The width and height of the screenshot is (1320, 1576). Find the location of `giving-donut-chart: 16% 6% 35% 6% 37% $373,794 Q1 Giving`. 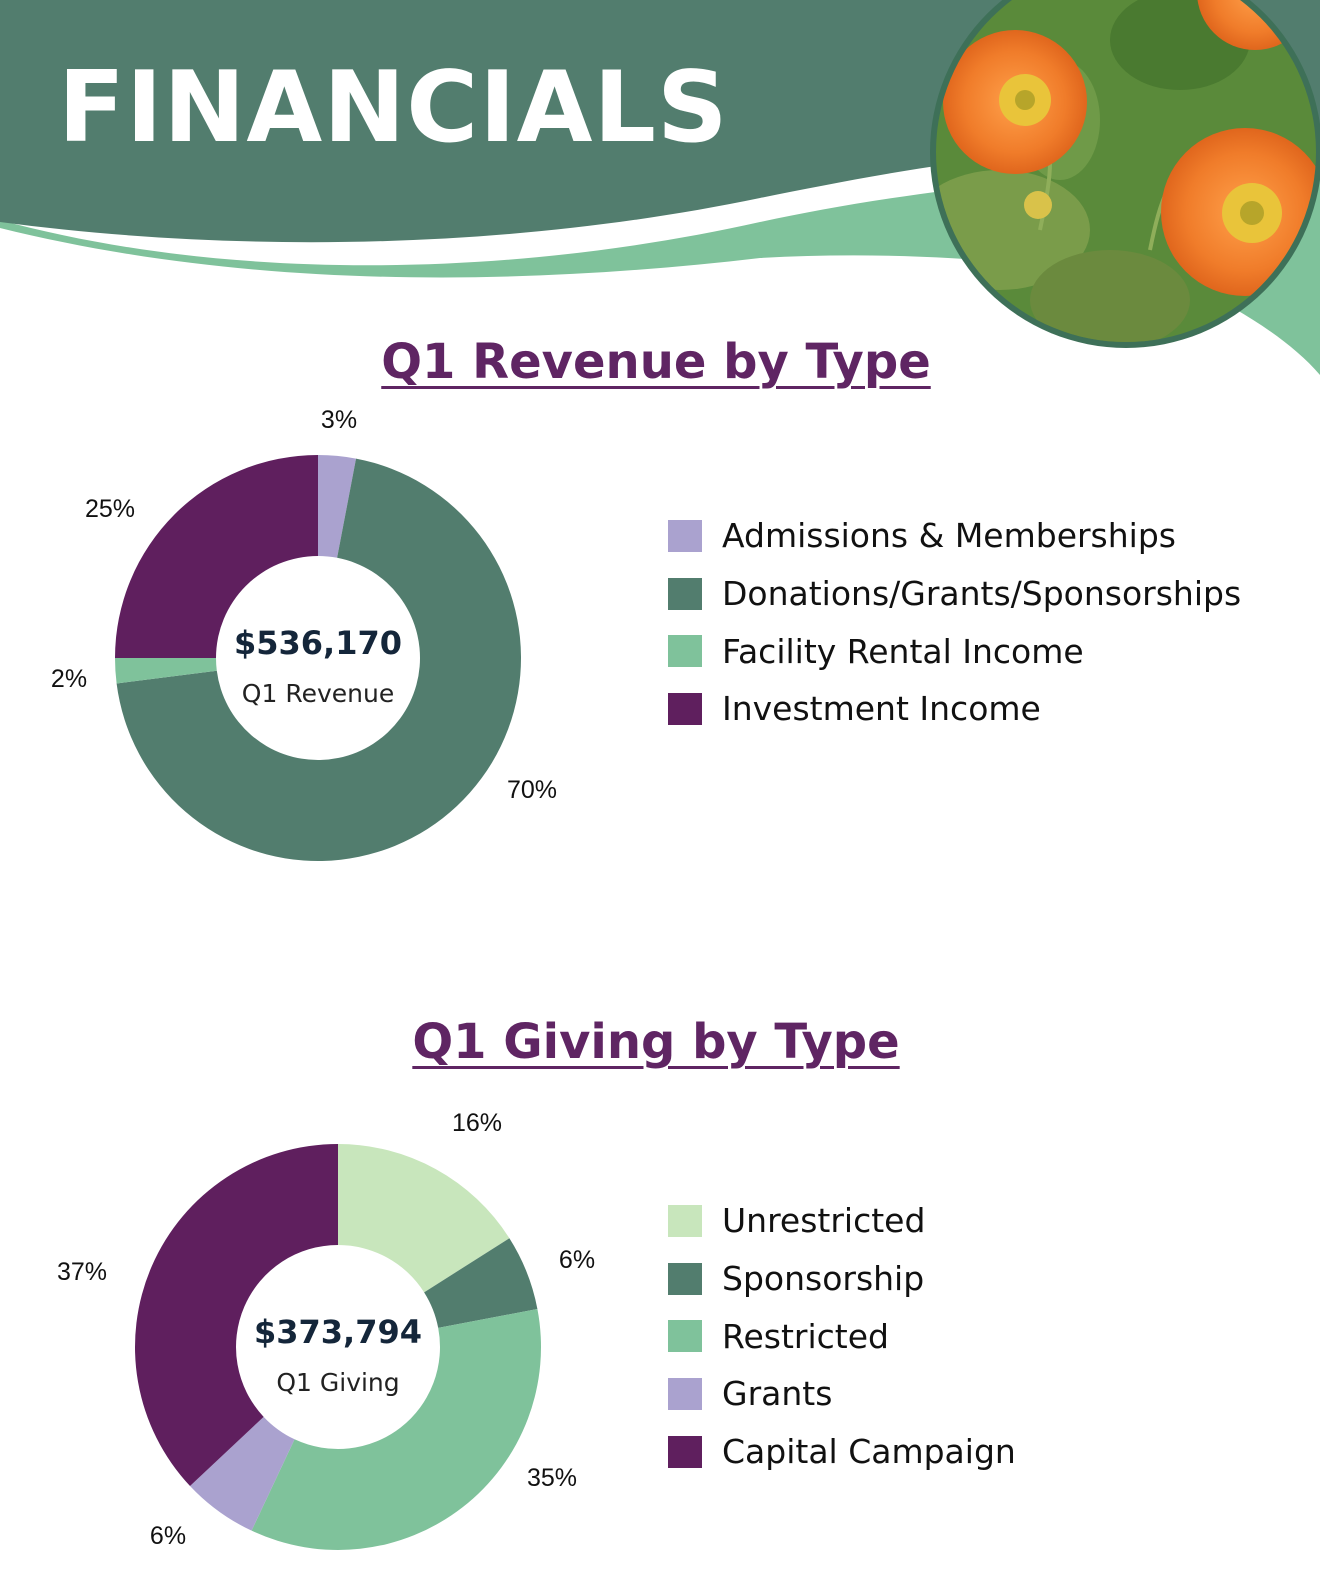

giving-donut-chart: 16% 6% 35% 6% 37% $373,794 Q1 Giving is located at coordinates (326, 1329).